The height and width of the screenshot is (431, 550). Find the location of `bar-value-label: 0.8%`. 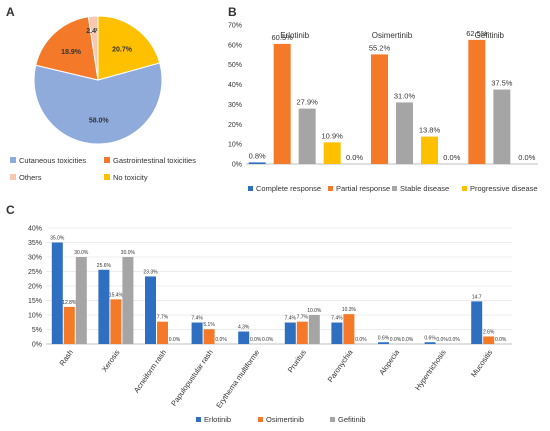

bar-value-label: 0.8% is located at coordinates (257, 155).